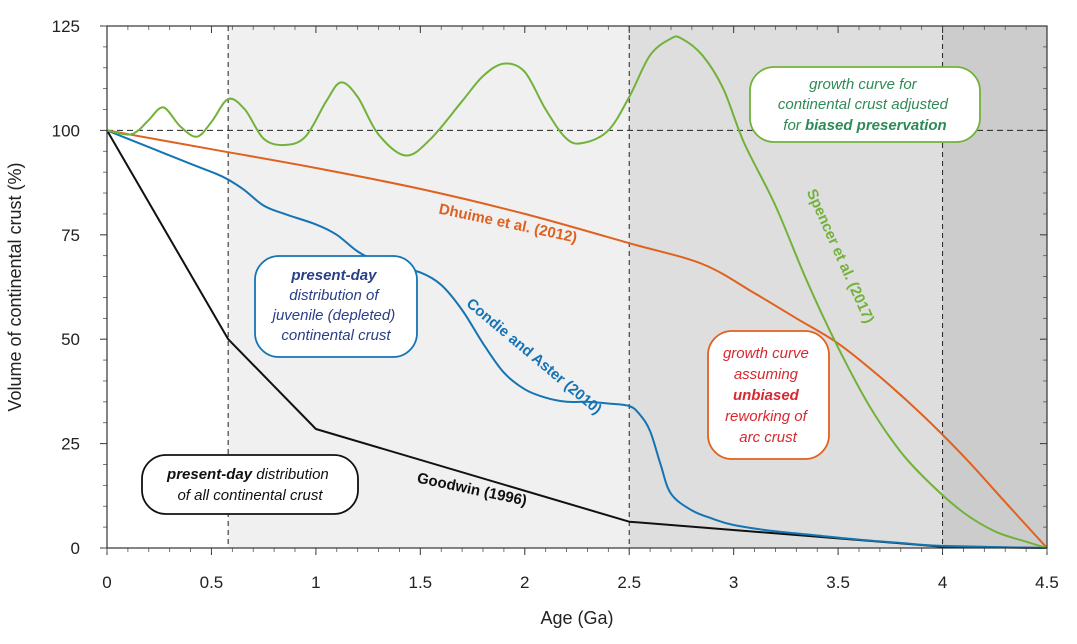 Image resolution: width=1077 pixels, height=644 pixels. What do you see at coordinates (66, 26) in the screenshot?
I see `y-tick-label: 125` at bounding box center [66, 26].